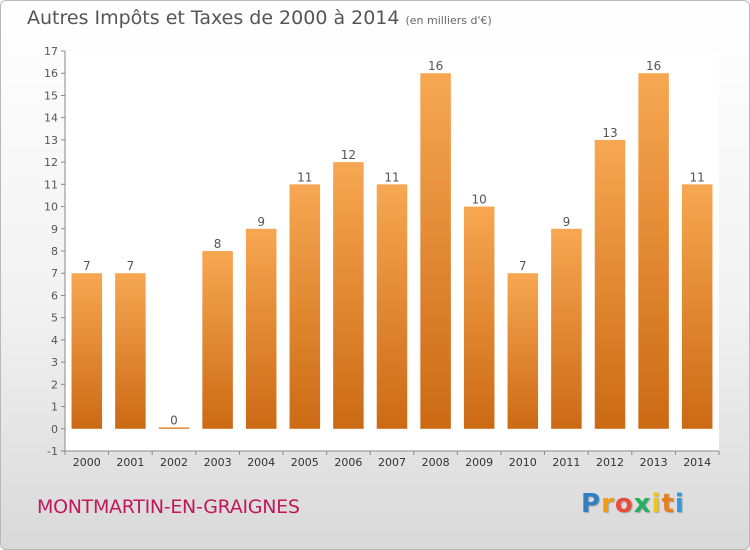  I want to click on y-tick-label: 0, so click(54, 429).